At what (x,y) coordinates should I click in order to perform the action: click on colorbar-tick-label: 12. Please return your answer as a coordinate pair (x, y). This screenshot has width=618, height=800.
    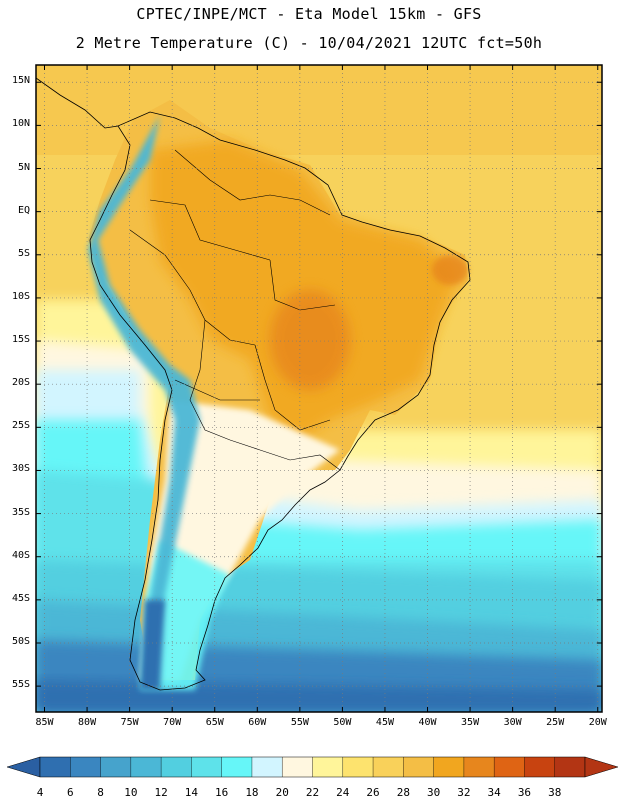
    Looking at the image, I should click on (161, 792).